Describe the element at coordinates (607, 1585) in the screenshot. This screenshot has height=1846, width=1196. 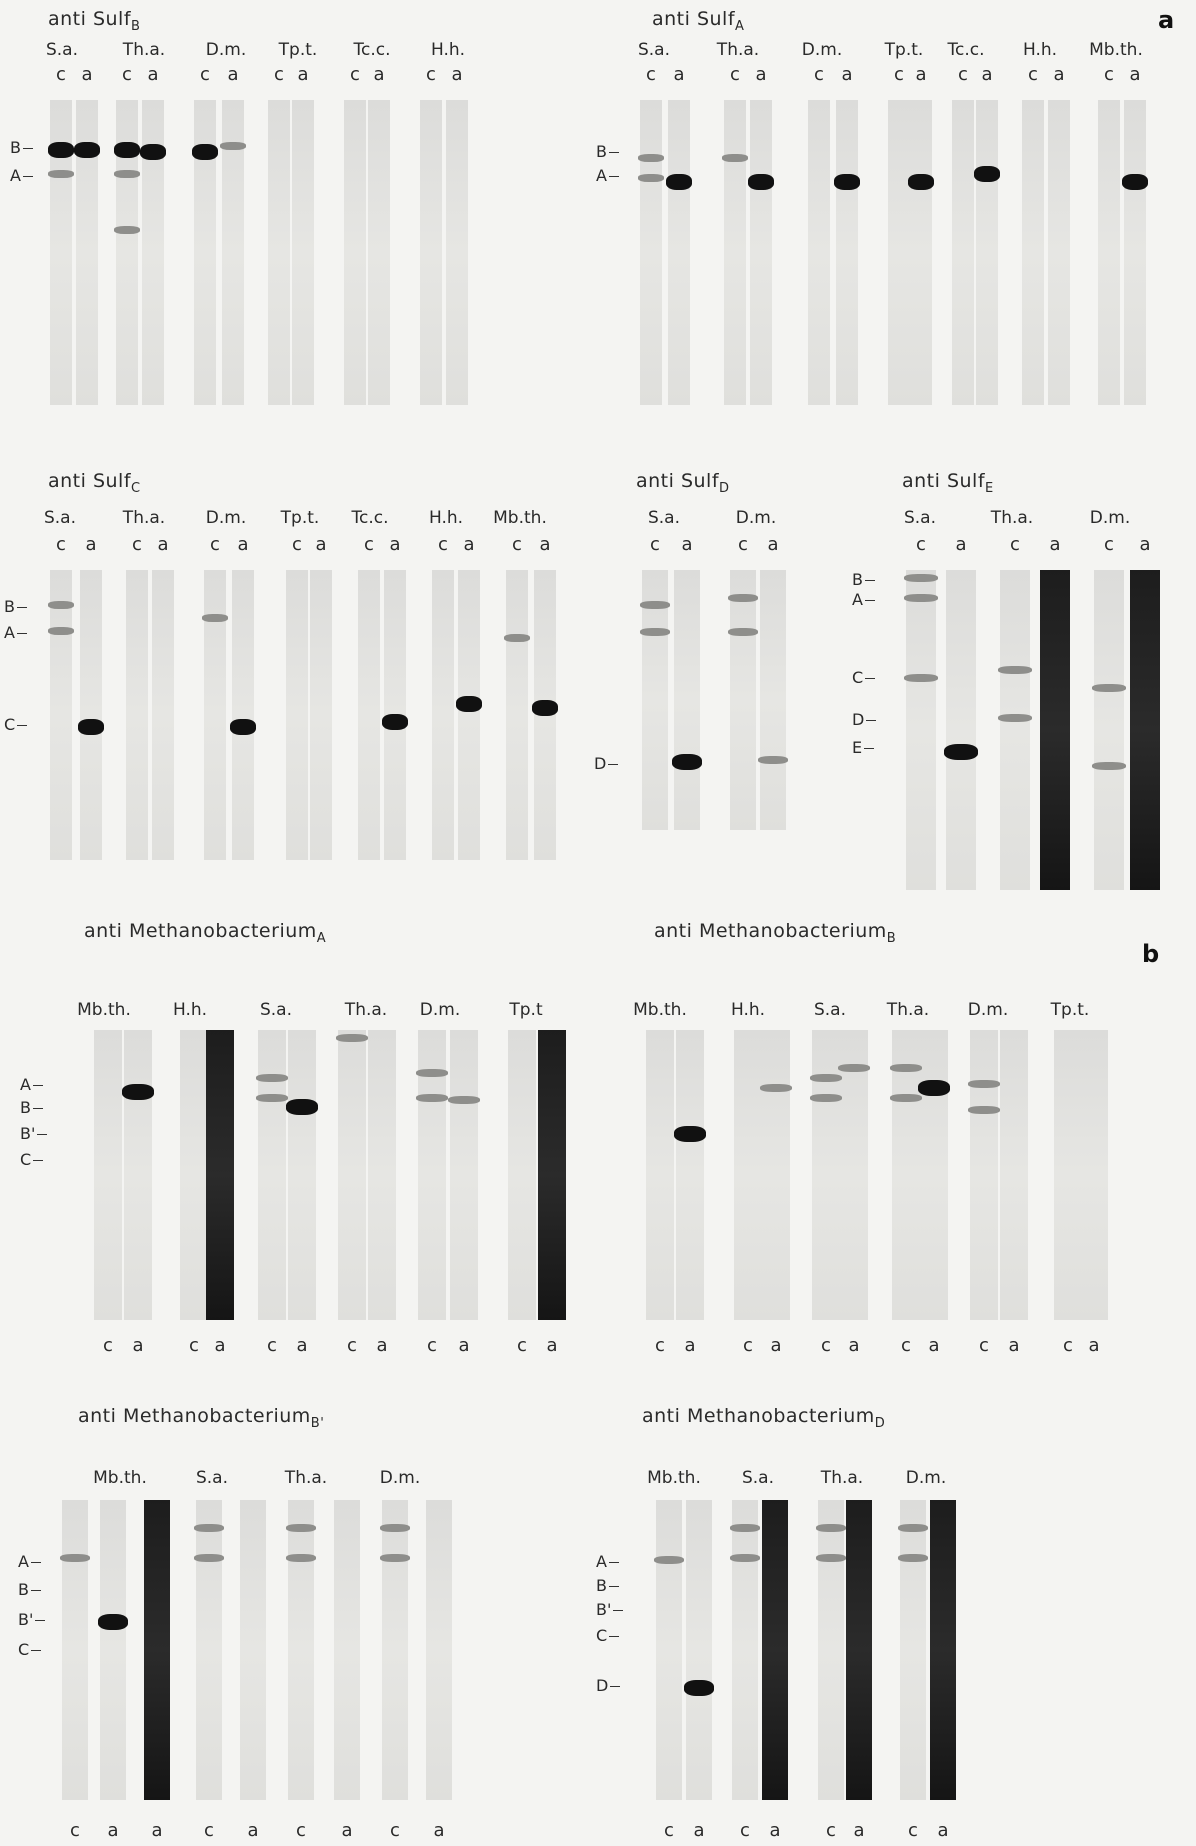
I see `molecular-marker: B` at that location.